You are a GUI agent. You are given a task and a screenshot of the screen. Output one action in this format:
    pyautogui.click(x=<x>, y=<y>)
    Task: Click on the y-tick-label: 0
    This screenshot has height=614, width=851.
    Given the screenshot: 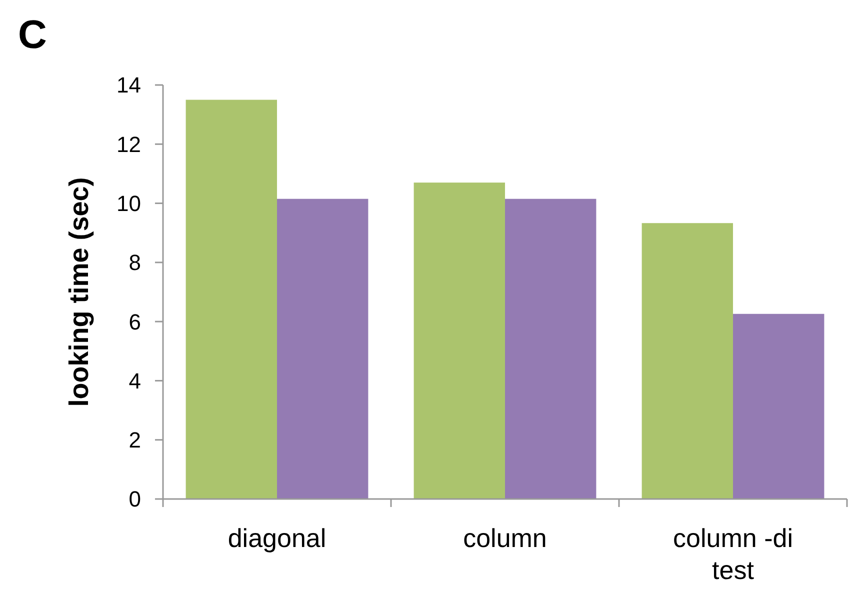 What is the action you would take?
    pyautogui.click(x=134, y=499)
    